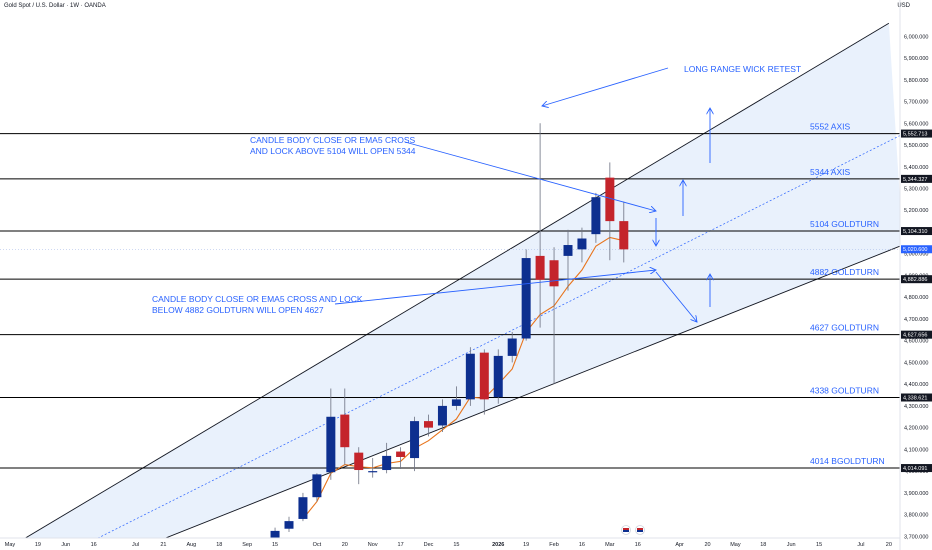 The width and height of the screenshot is (932, 550). What do you see at coordinates (401, 545) in the screenshot?
I see `x-tick-label: 17` at bounding box center [401, 545].